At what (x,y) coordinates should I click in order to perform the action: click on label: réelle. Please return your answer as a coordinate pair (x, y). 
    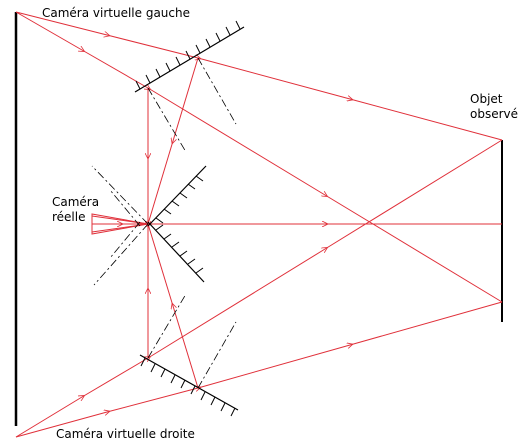
    Looking at the image, I should click on (69, 217).